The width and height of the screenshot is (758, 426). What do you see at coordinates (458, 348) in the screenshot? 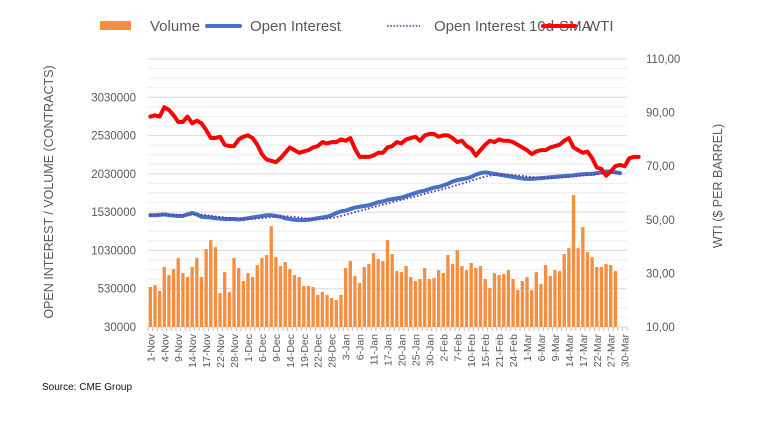
I see `x-tick-label: 7-Feb` at bounding box center [458, 348].